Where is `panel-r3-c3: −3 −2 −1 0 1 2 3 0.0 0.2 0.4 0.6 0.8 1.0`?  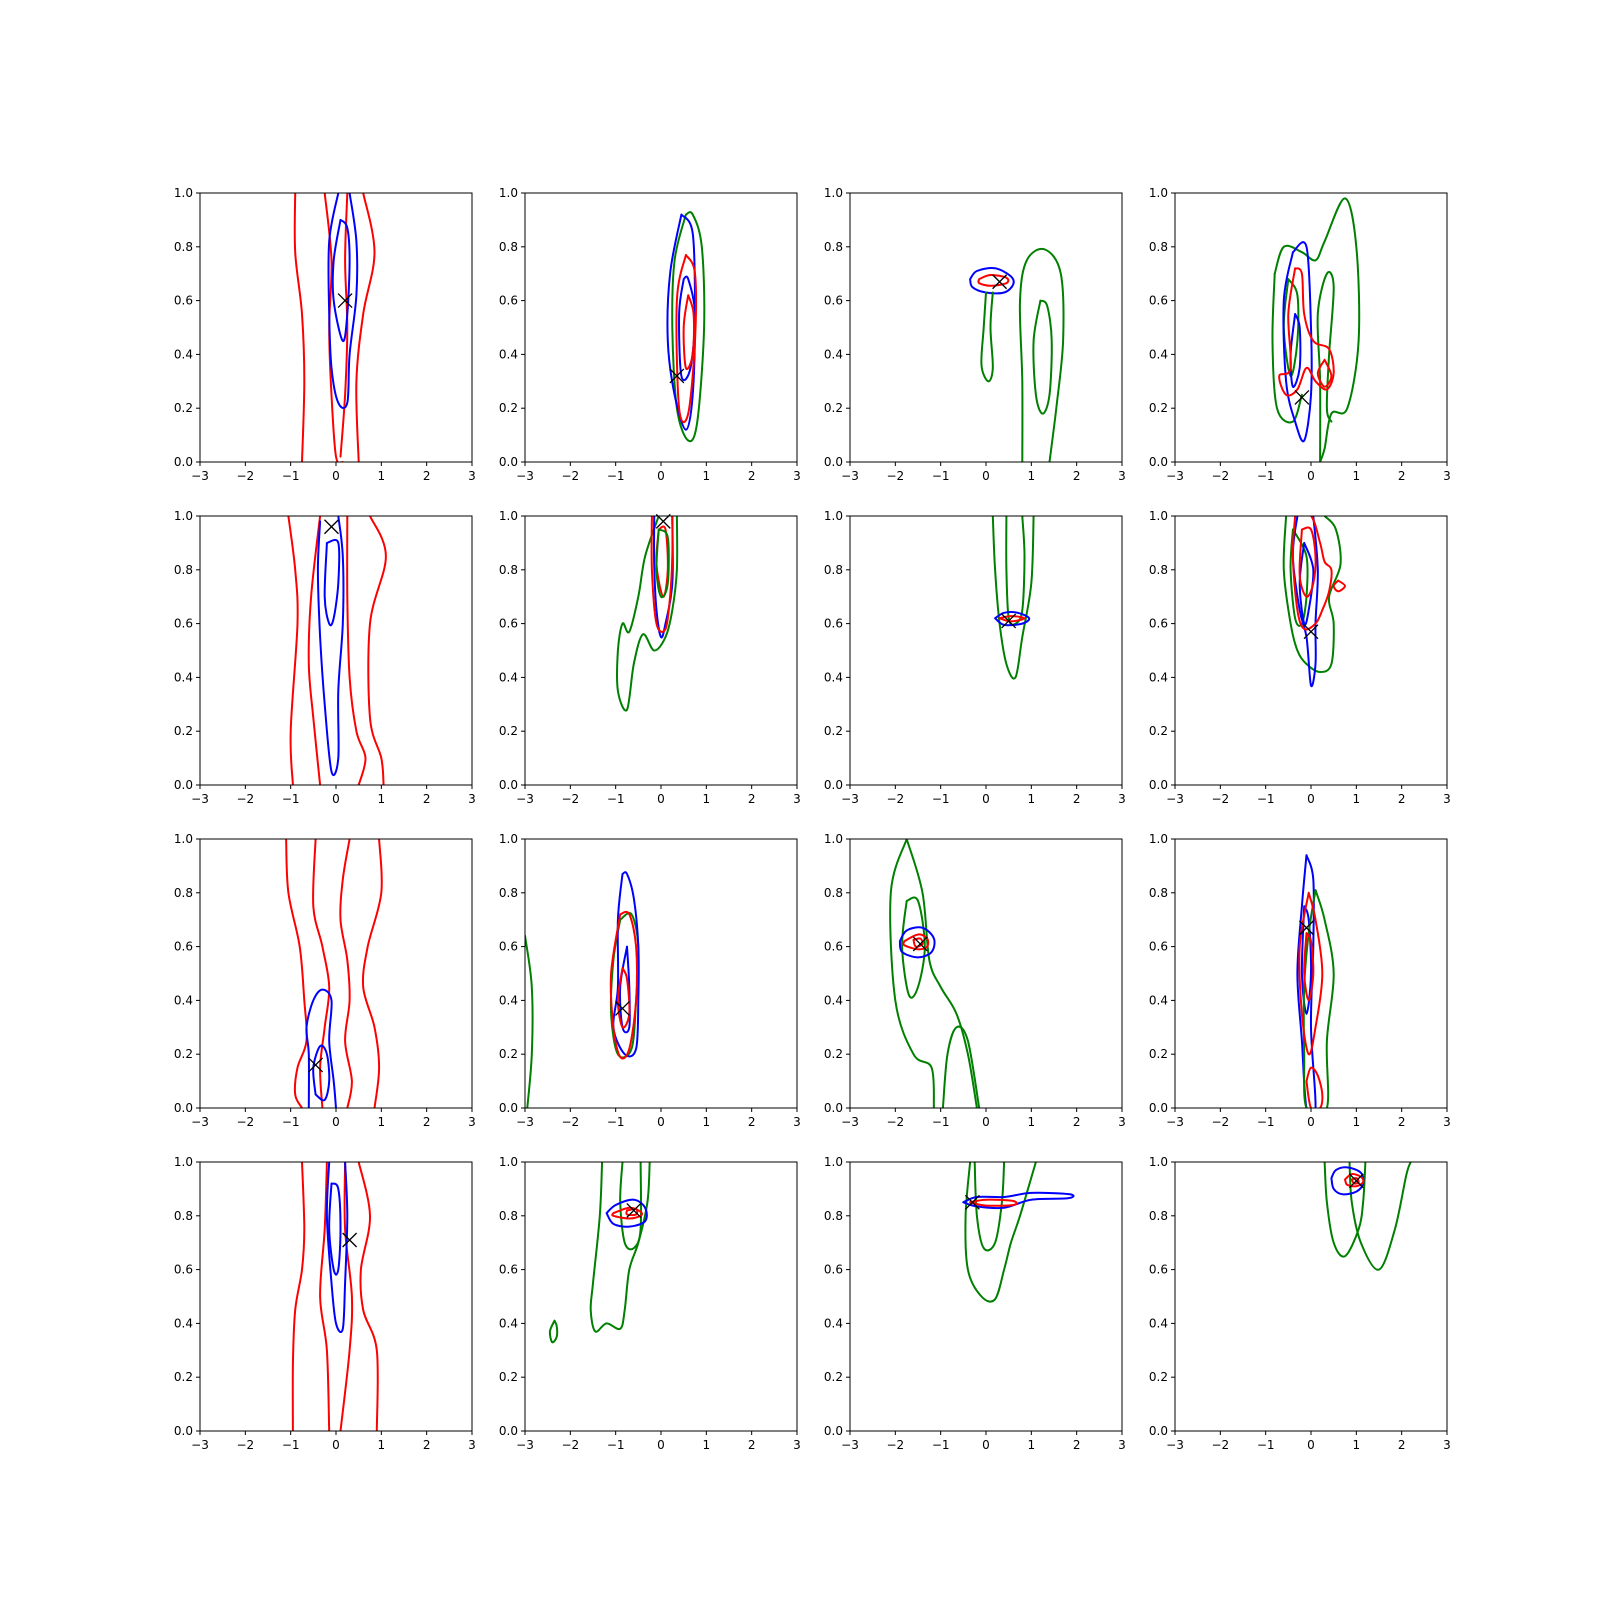
panel-r3-c3: −3 −2 −1 0 1 2 3 0.0 0.2 0.4 0.6 0.8 1.0 is located at coordinates (975, 980).